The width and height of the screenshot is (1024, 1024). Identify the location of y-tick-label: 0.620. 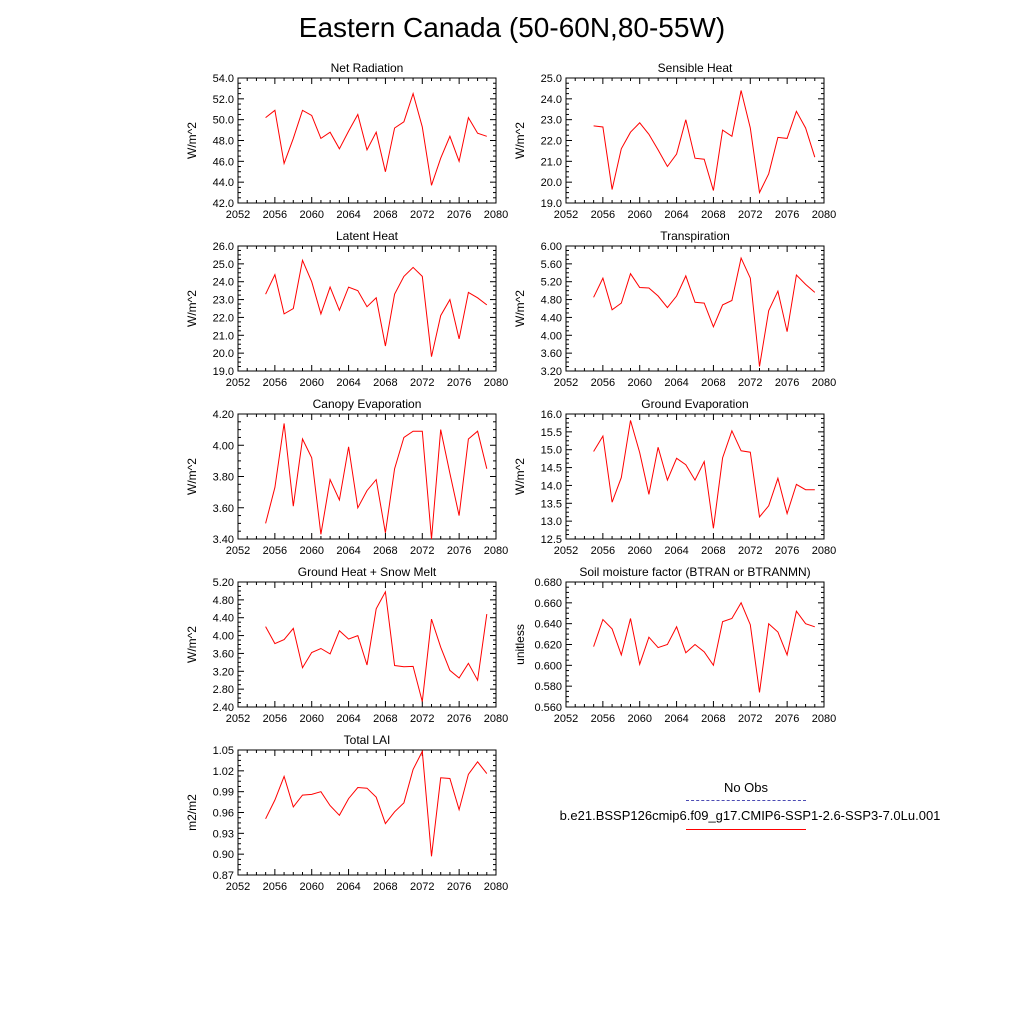
(548, 646).